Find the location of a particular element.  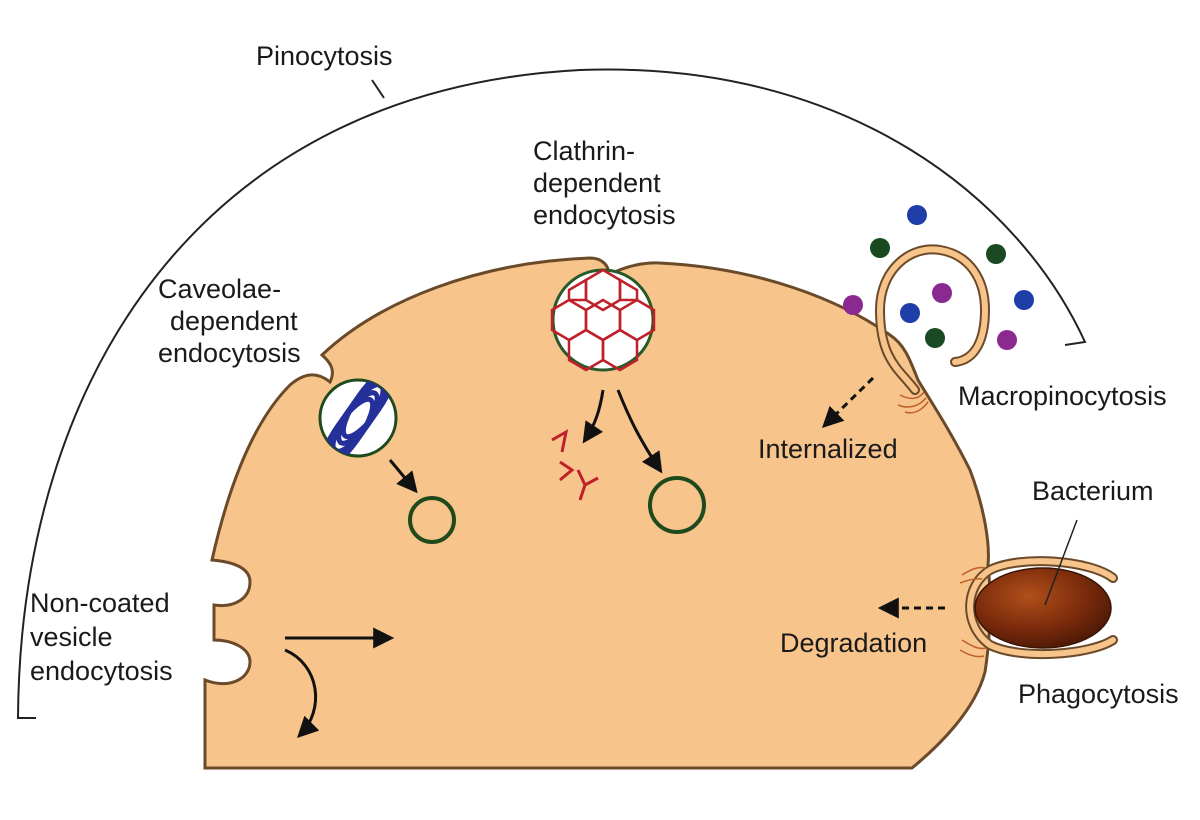

macropinocytosis-ruffle is located at coordinates (932, 329).